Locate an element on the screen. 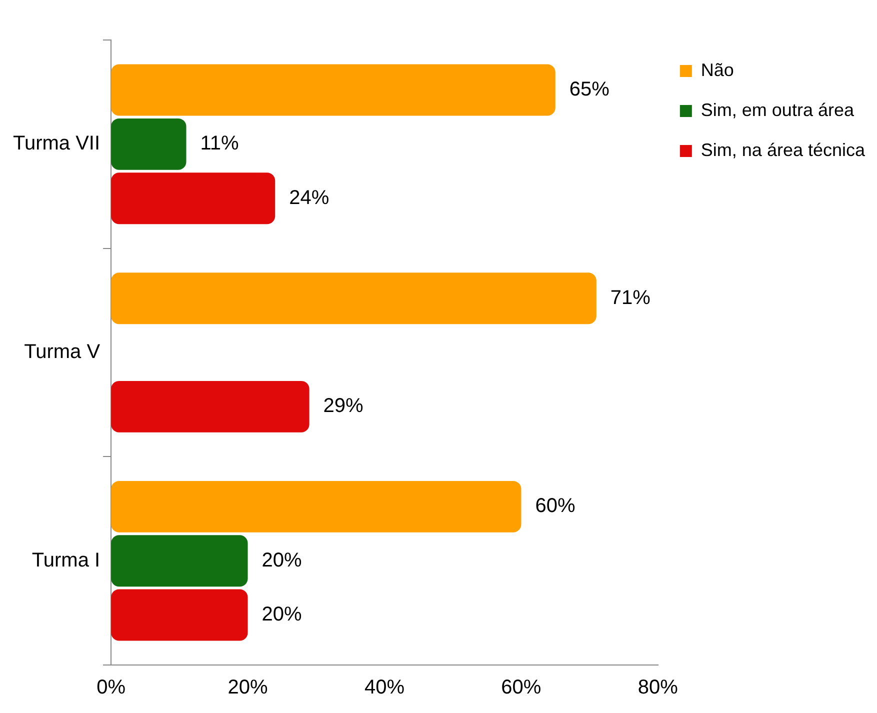 Image resolution: width=877 pixels, height=713 pixels. y-tick-label: Turma I is located at coordinates (66, 560).